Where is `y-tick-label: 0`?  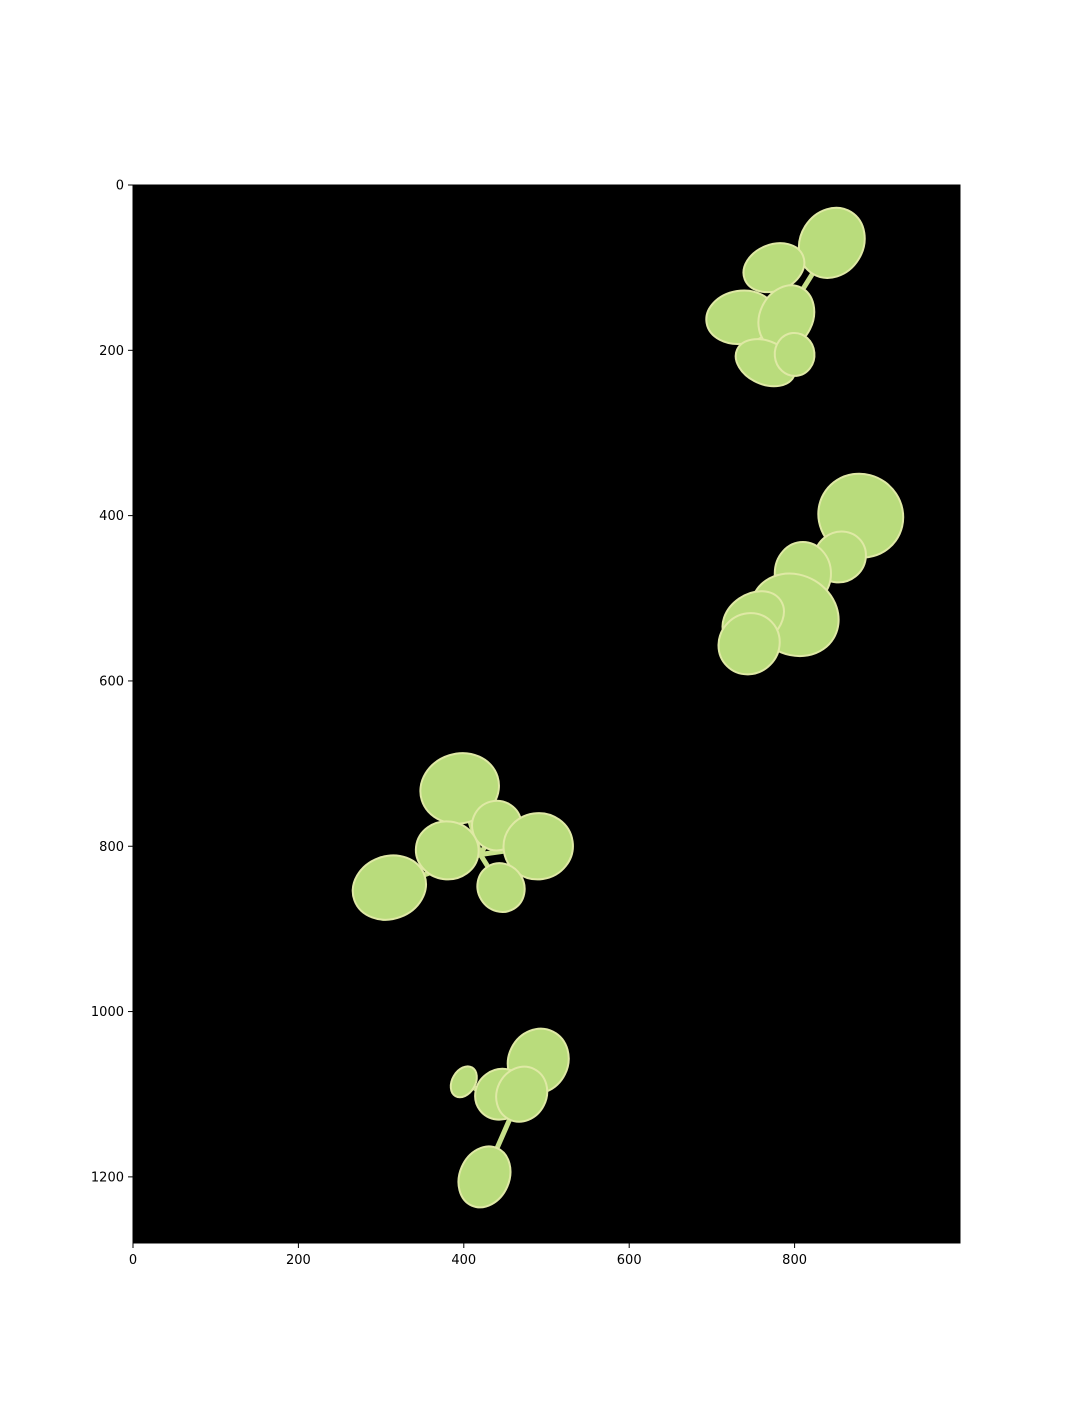
y-tick-label: 0 is located at coordinates (120, 186).